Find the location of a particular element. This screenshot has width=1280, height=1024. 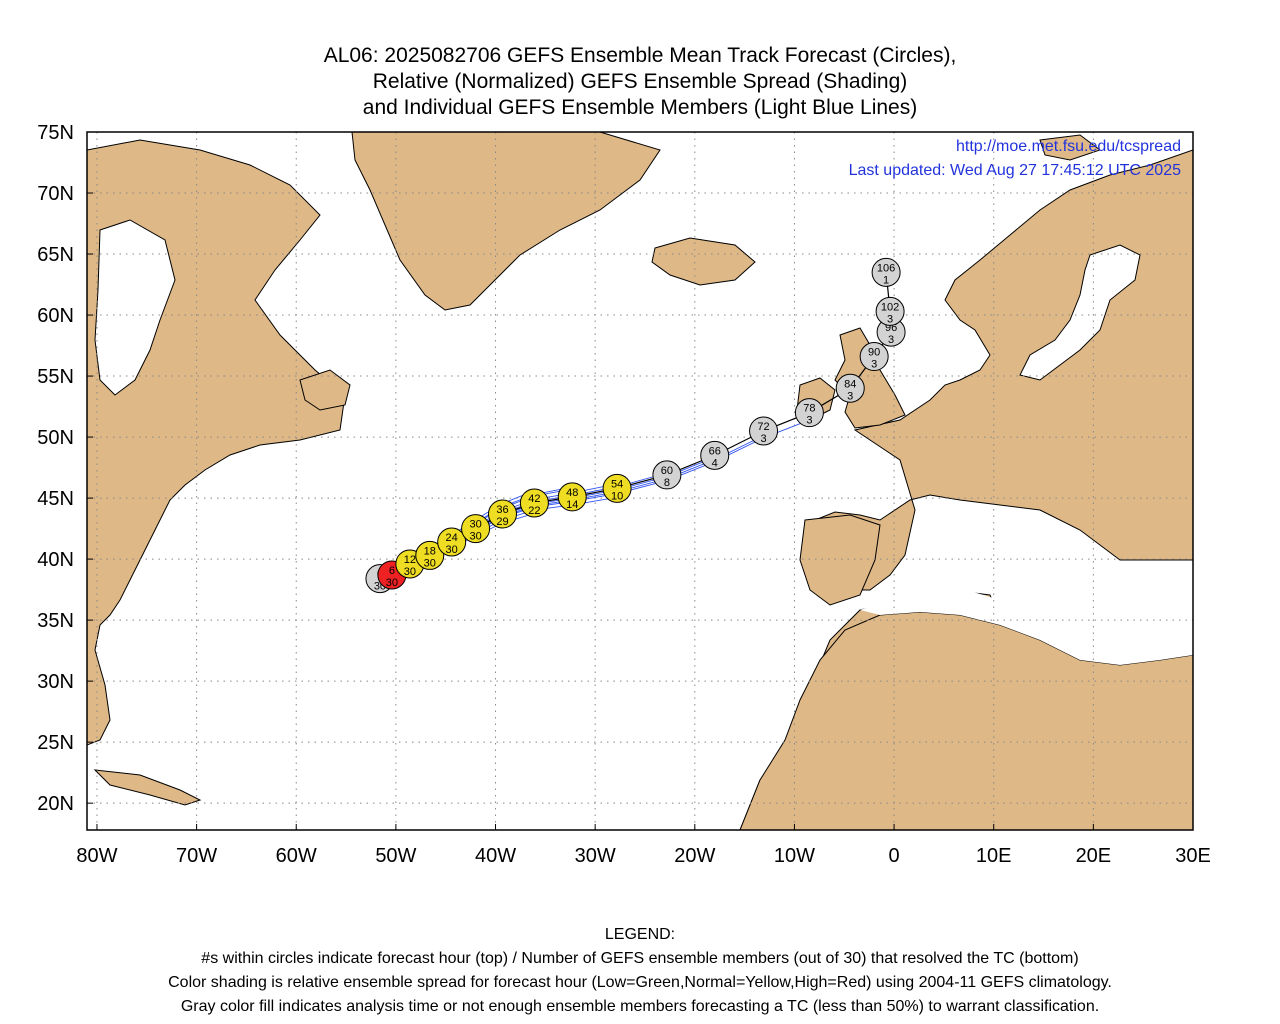

member-count-label: 4 is located at coordinates (715, 463).